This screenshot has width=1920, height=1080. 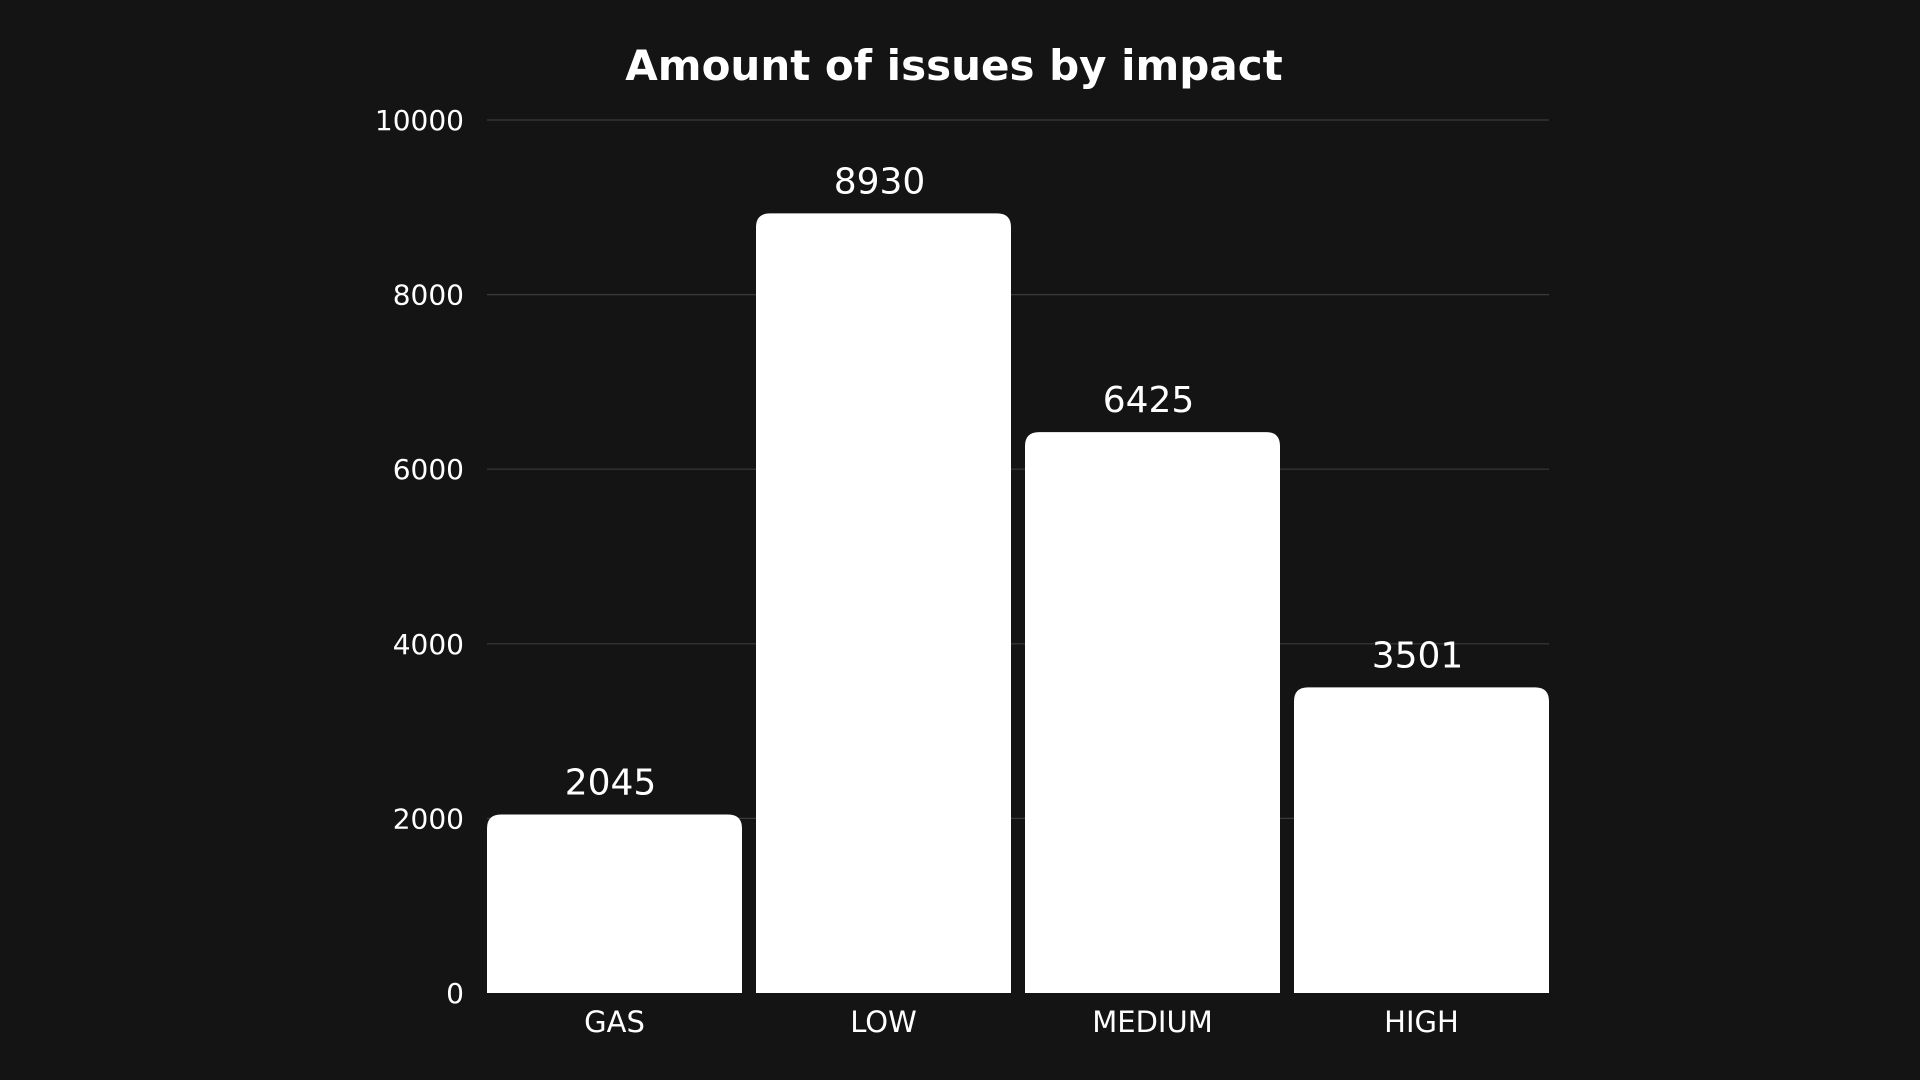 What do you see at coordinates (1421, 840) in the screenshot?
I see `bar-high` at bounding box center [1421, 840].